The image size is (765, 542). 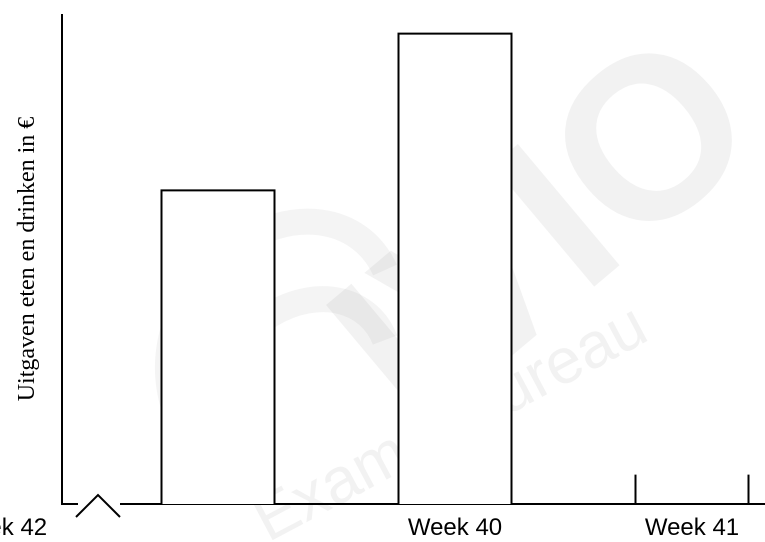 What do you see at coordinates (692, 527) in the screenshot?
I see `x-tick-label-week-41: Week 41` at bounding box center [692, 527].